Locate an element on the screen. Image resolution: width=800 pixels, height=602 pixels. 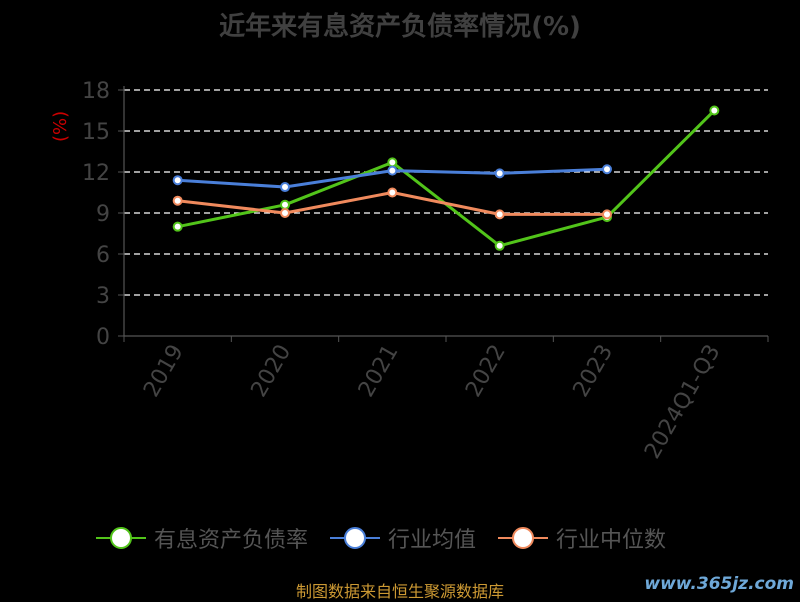
legend-item-industry-median: 行业中位数 is located at coordinates (582, 538).